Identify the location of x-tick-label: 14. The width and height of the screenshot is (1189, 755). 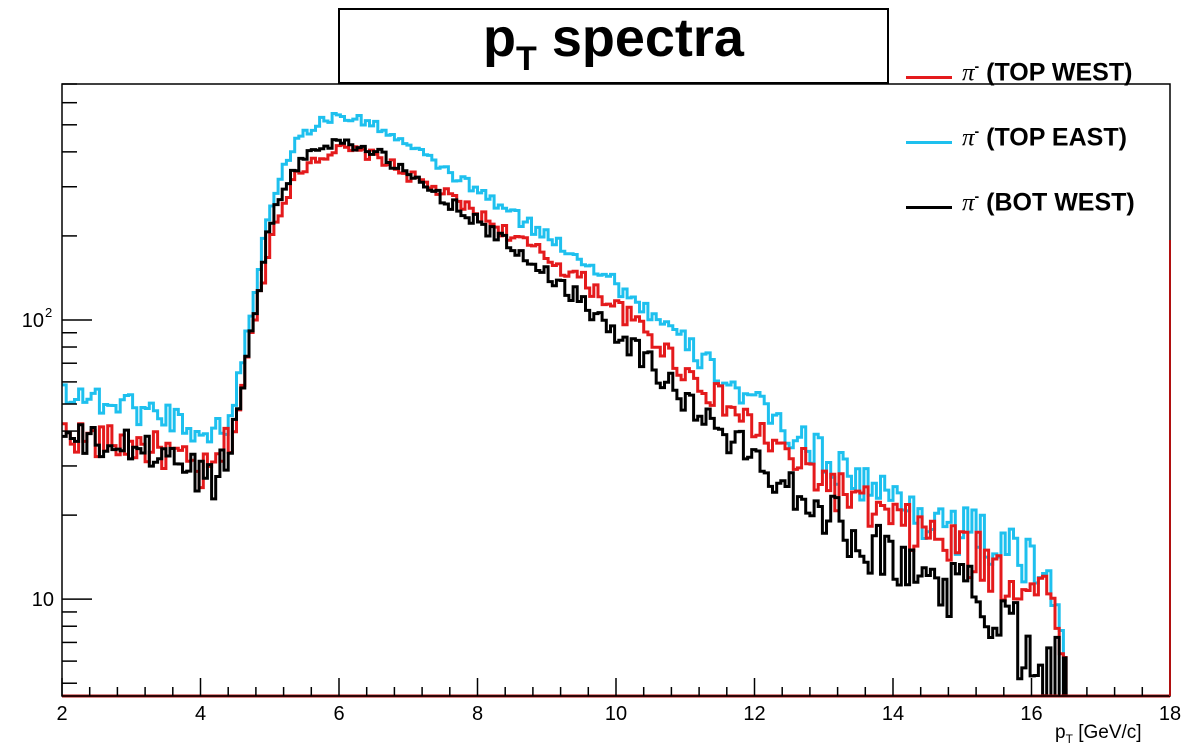
(893, 714).